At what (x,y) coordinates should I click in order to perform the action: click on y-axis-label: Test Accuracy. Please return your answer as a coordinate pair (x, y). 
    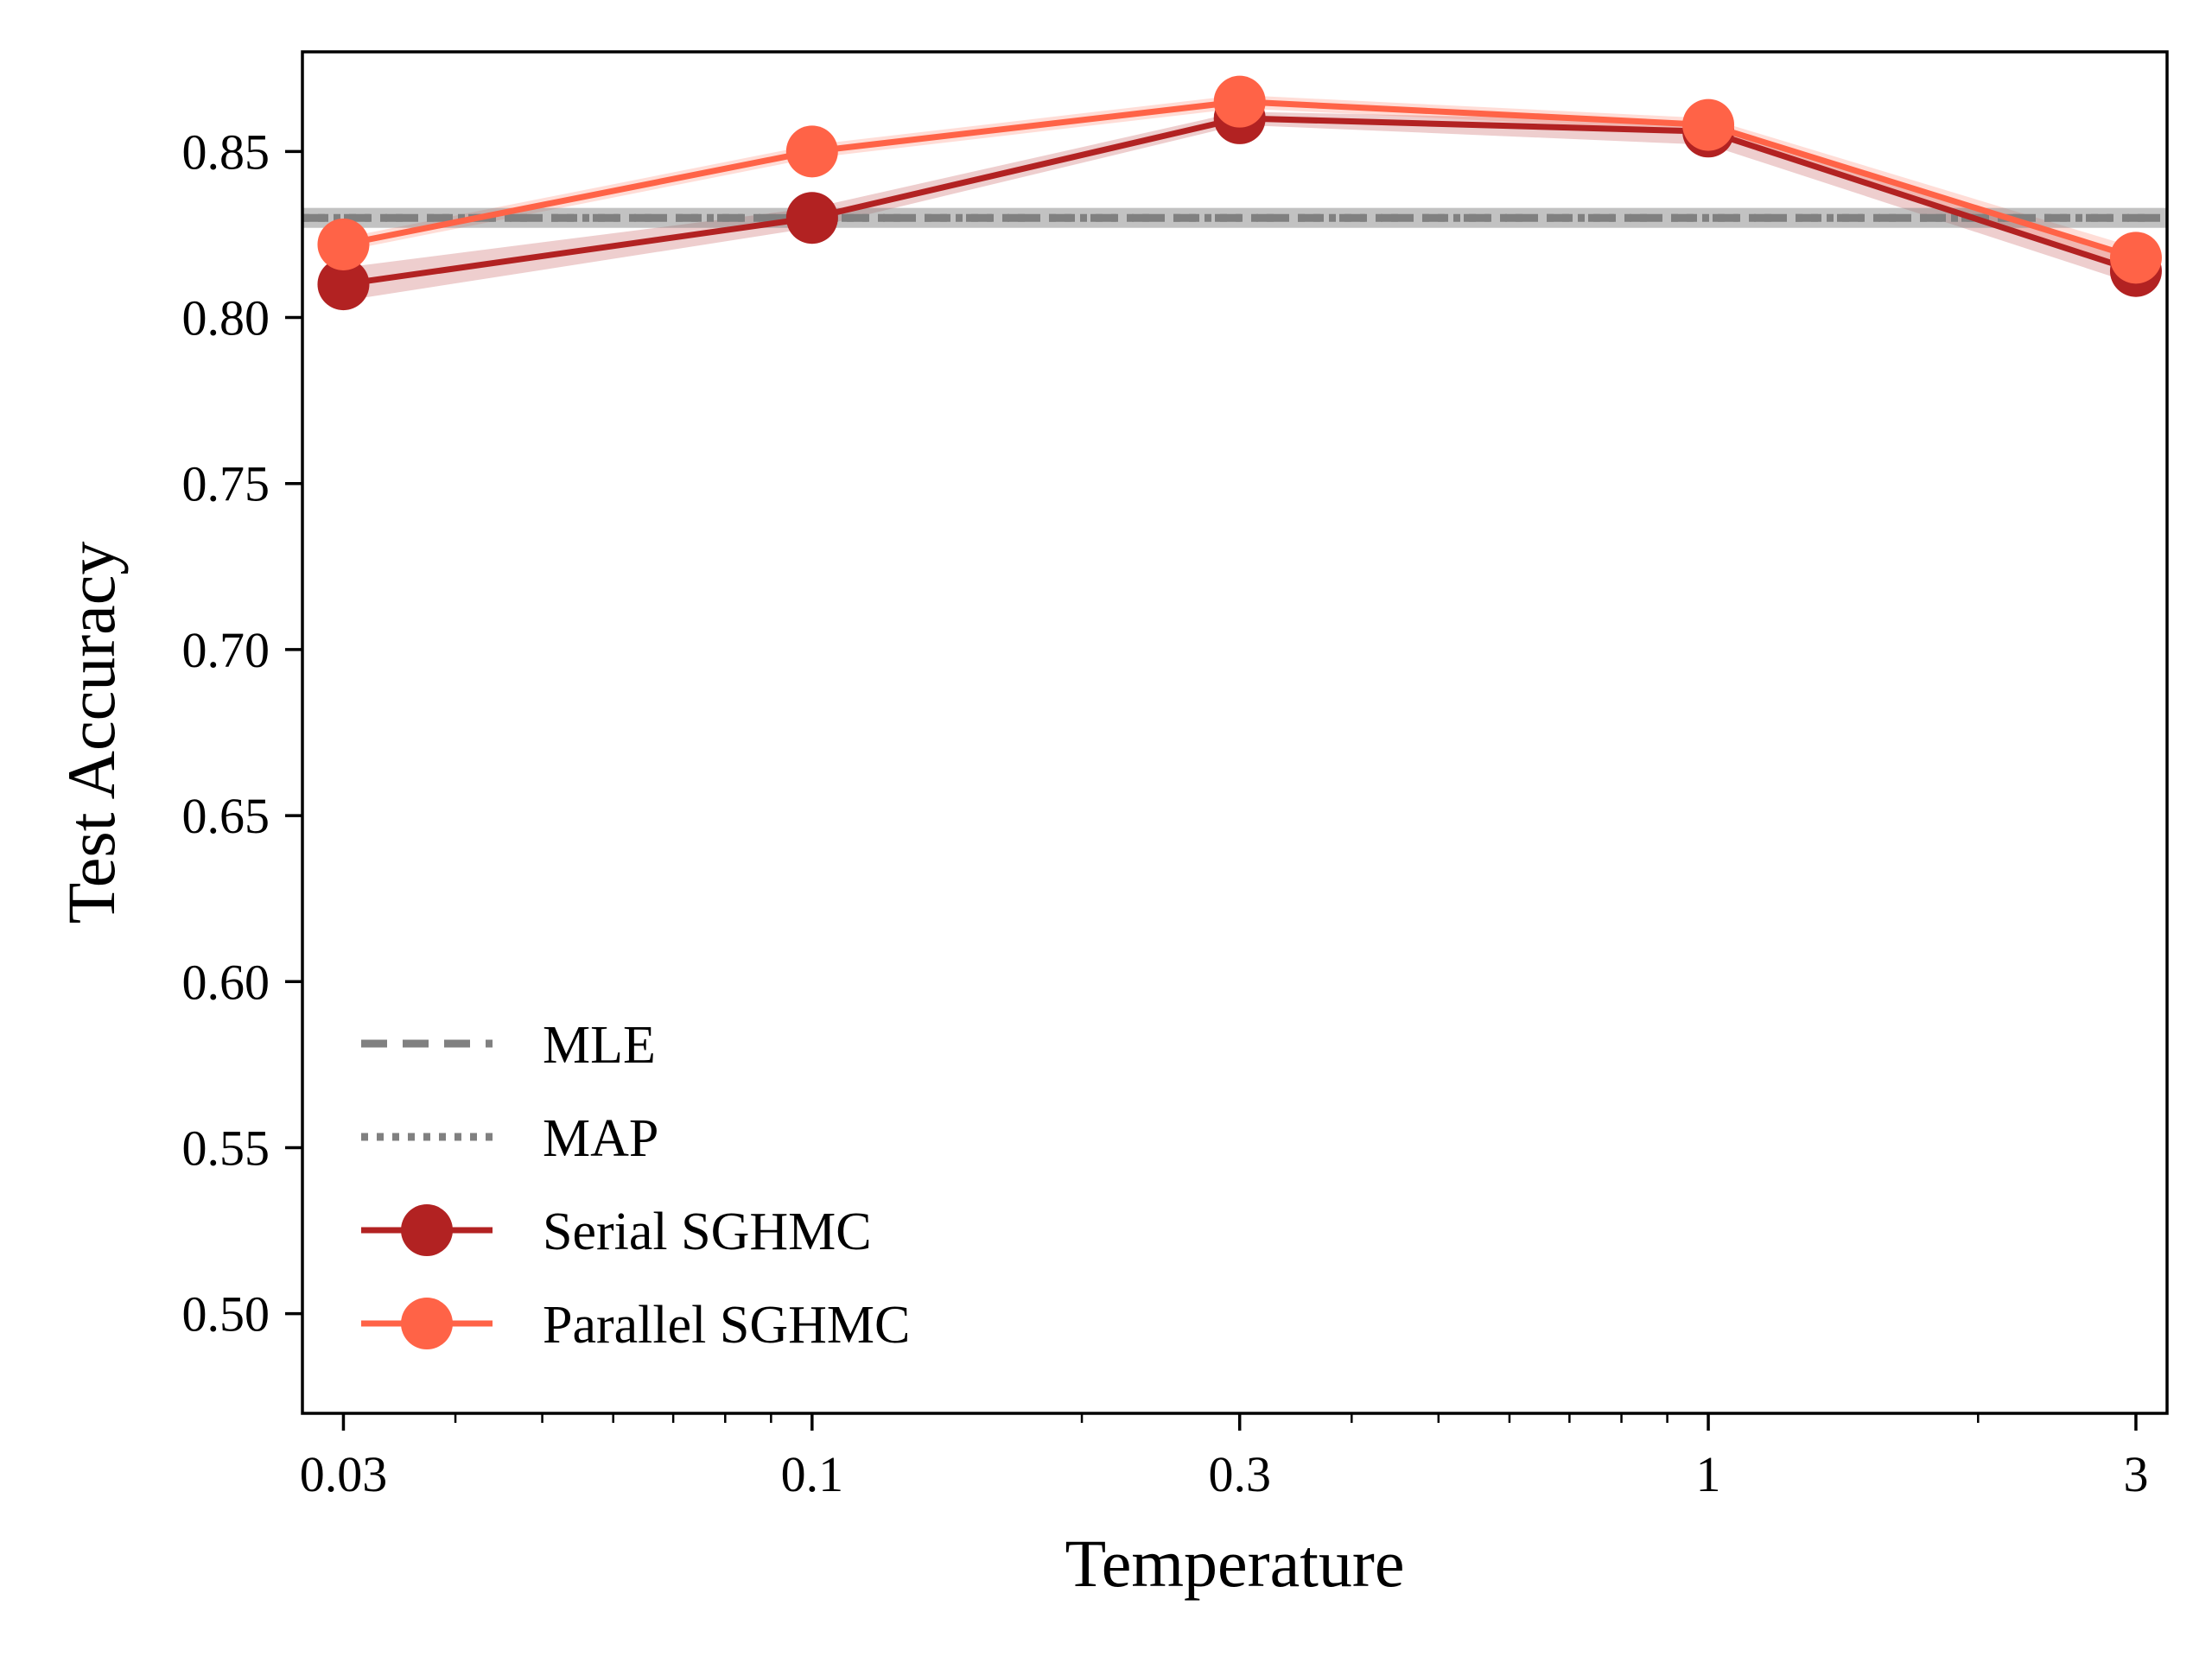
    Looking at the image, I should click on (91, 733).